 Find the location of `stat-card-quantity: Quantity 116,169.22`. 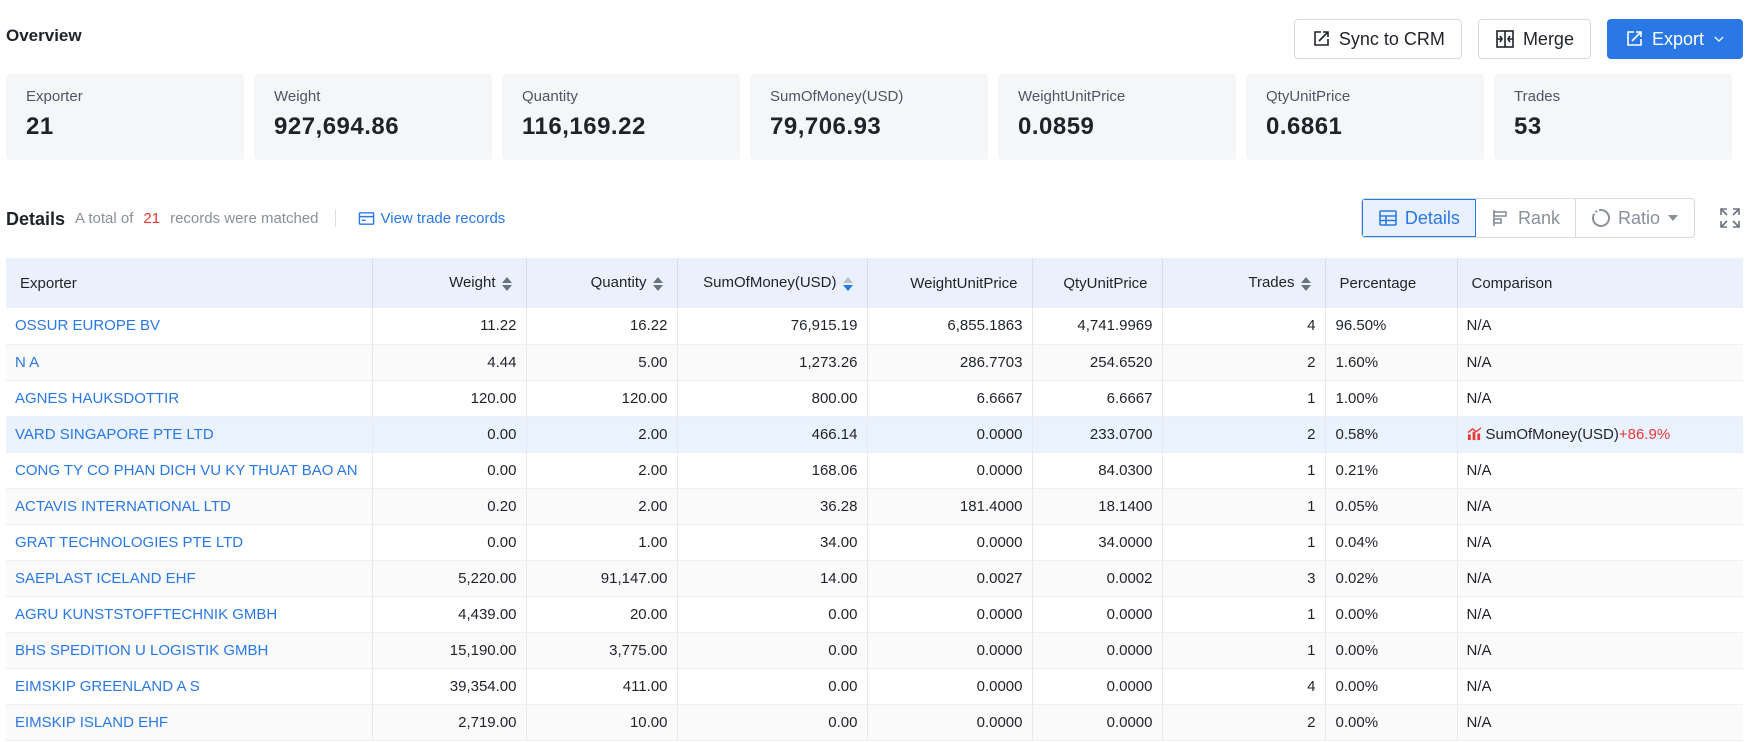

stat-card-quantity: Quantity 116,169.22 is located at coordinates (621, 117).